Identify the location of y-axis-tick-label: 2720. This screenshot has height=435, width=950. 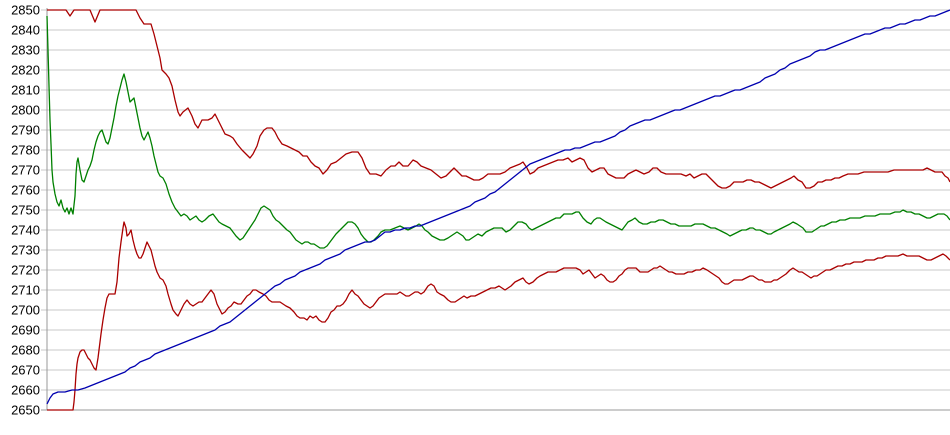
(25, 270).